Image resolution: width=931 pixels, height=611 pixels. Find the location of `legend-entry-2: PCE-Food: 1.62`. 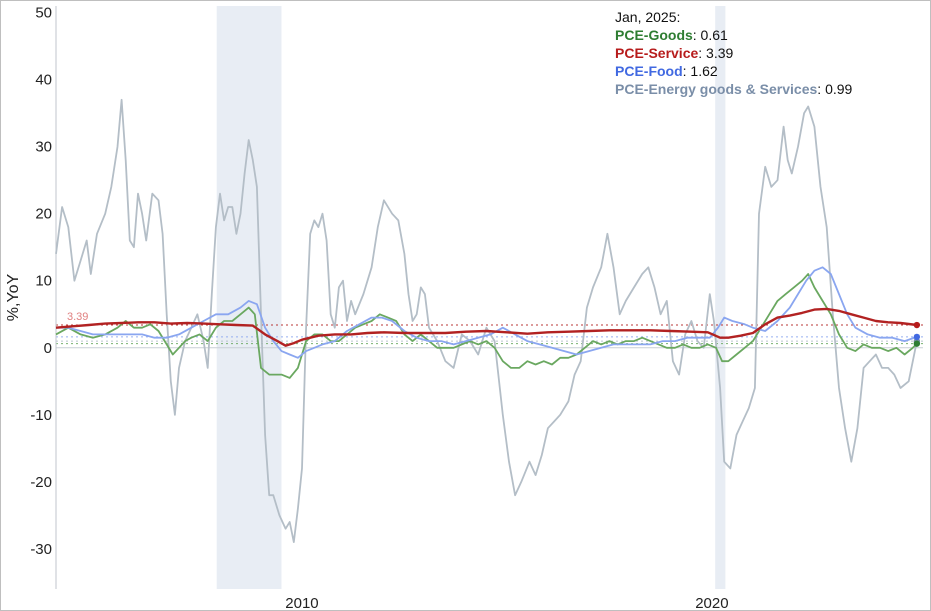

legend-entry-2: PCE-Food: 1.62 is located at coordinates (666, 71).